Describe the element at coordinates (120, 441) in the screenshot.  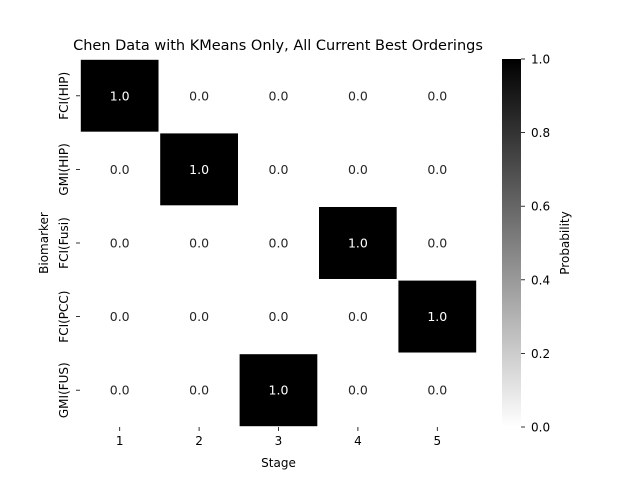
I see `x-tick-label: 1` at that location.